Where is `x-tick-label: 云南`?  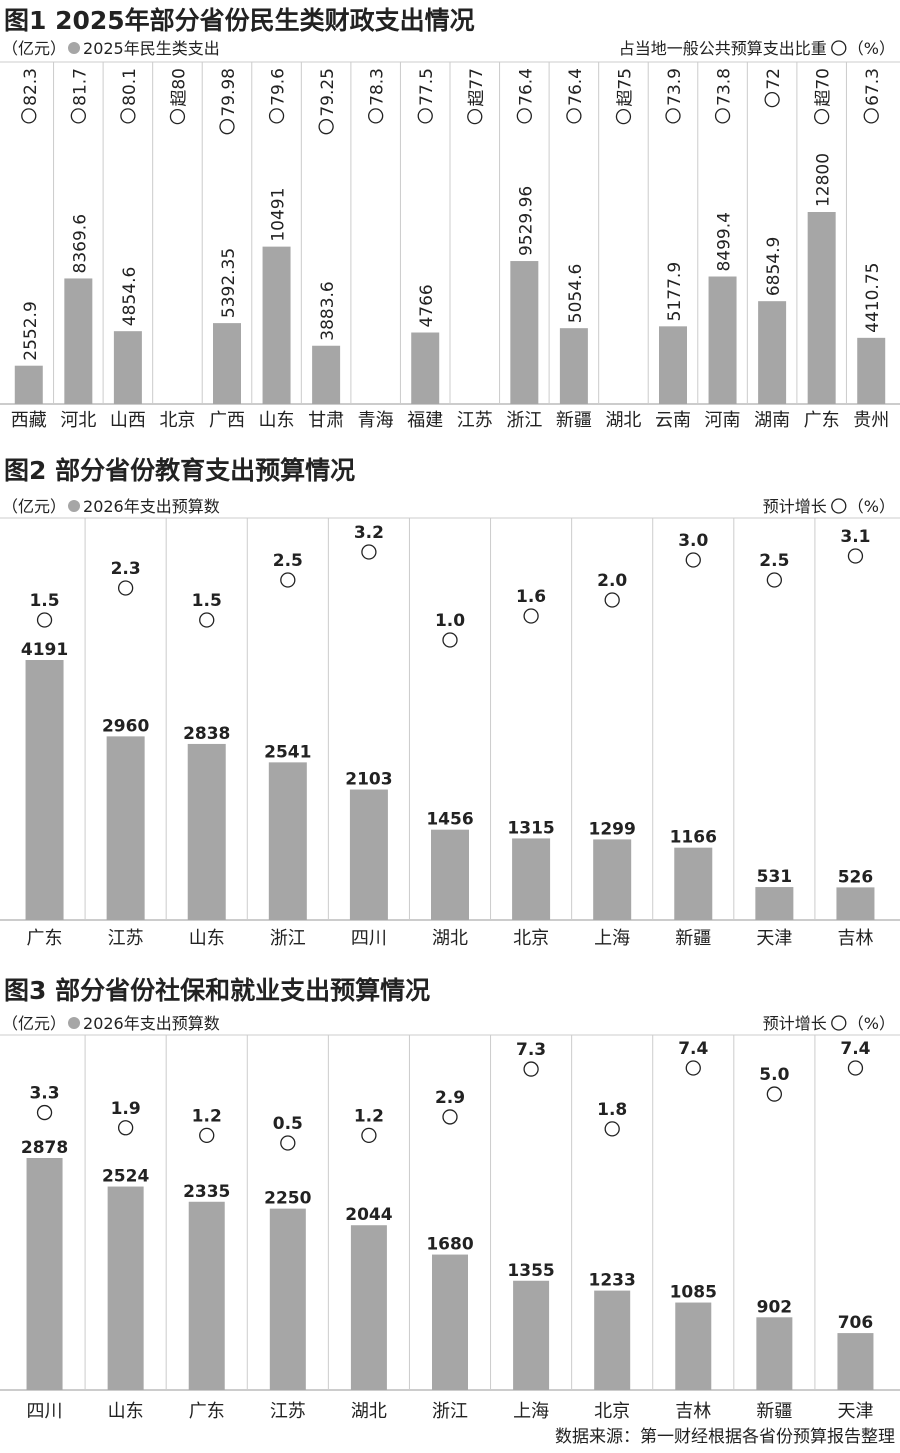 x-tick-label: 云南 is located at coordinates (673, 420).